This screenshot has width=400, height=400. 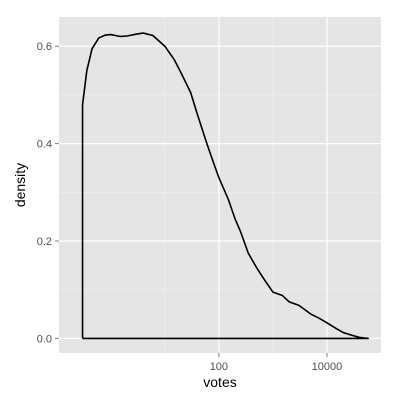 I want to click on x-tick-label: 10000, so click(x=327, y=367).